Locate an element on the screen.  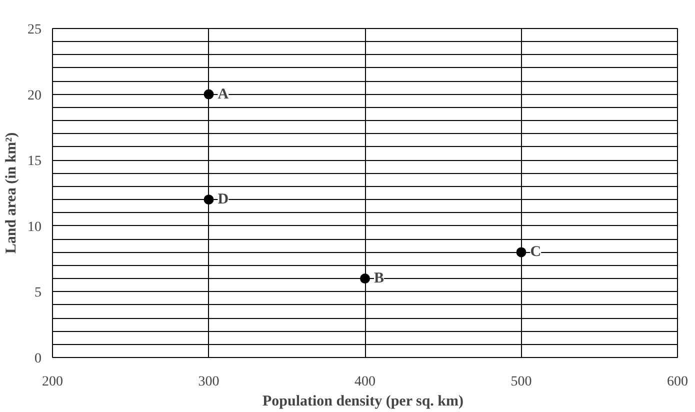
x-tick-label: 400 is located at coordinates (365, 382).